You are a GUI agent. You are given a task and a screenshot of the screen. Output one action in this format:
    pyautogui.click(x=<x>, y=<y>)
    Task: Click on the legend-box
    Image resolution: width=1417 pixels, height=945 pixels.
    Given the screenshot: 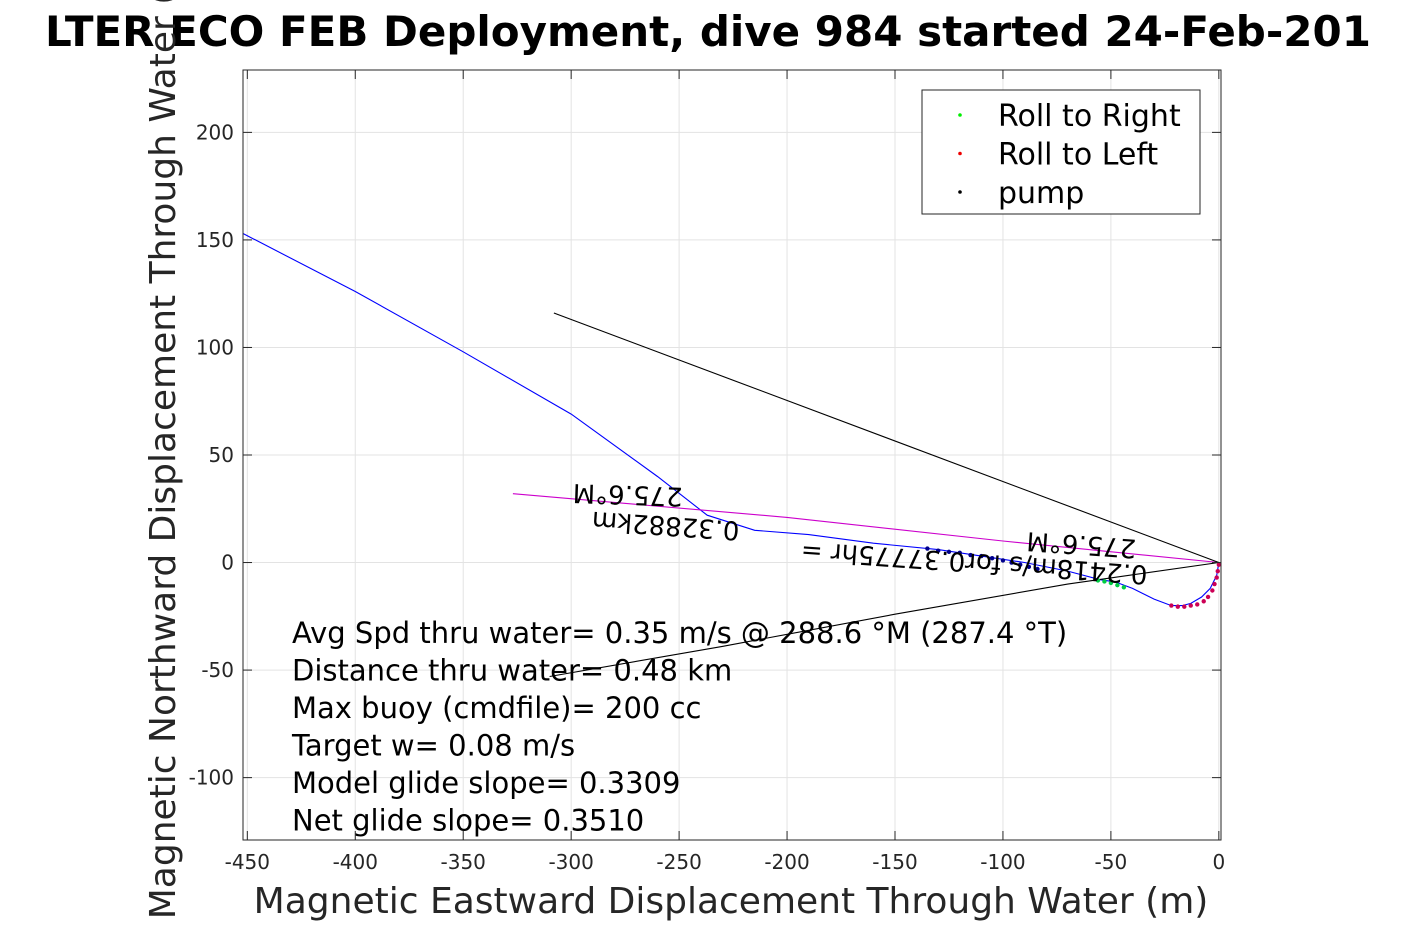 What is the action you would take?
    pyautogui.click(x=1061, y=152)
    